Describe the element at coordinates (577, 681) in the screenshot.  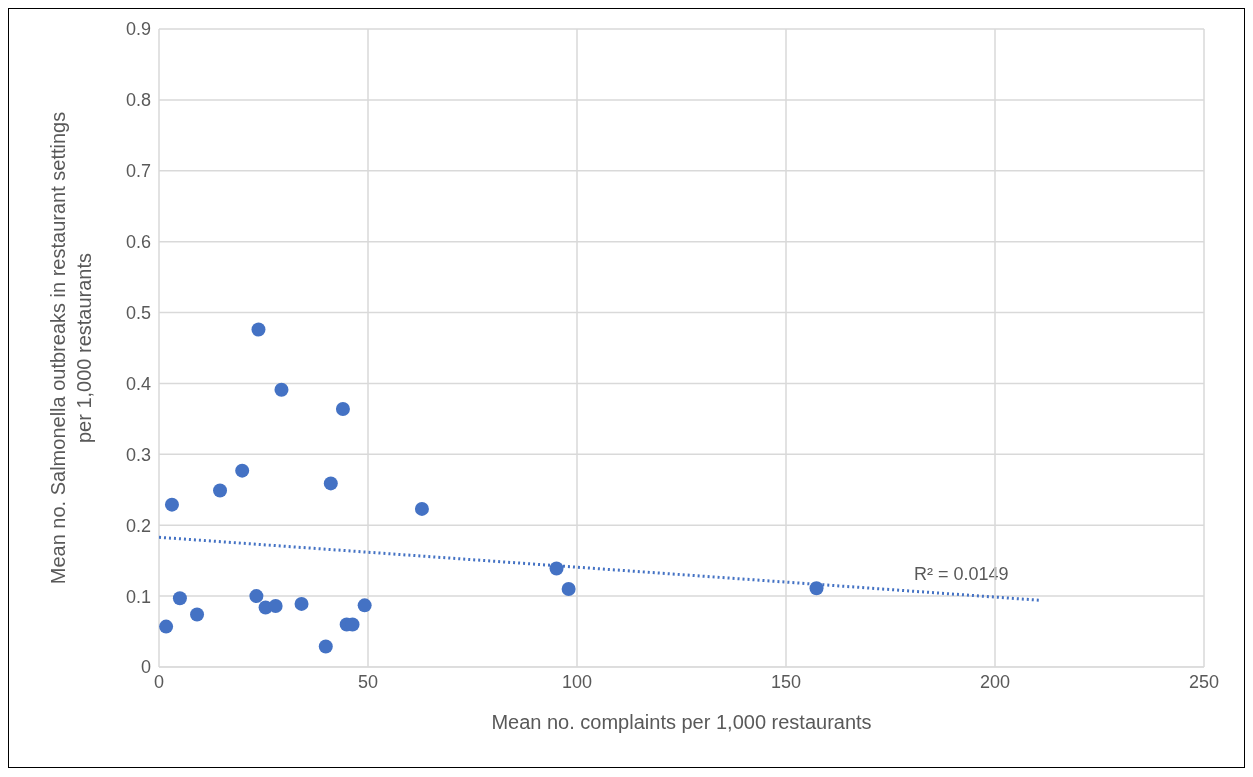
I see `x-tick-label: 100` at that location.